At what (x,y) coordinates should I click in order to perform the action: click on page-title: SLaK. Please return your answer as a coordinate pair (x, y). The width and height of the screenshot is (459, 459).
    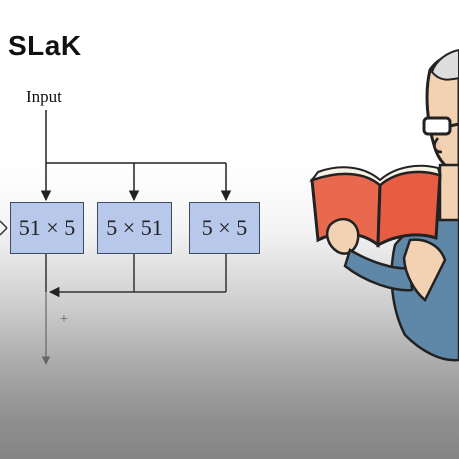
    Looking at the image, I should click on (45, 45).